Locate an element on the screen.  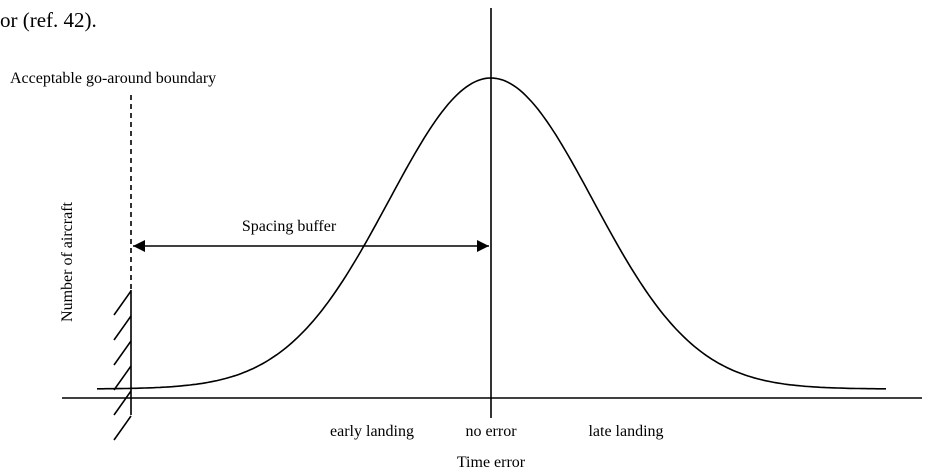
y-axis-label: Number of aircraft is located at coordinates (67, 261).